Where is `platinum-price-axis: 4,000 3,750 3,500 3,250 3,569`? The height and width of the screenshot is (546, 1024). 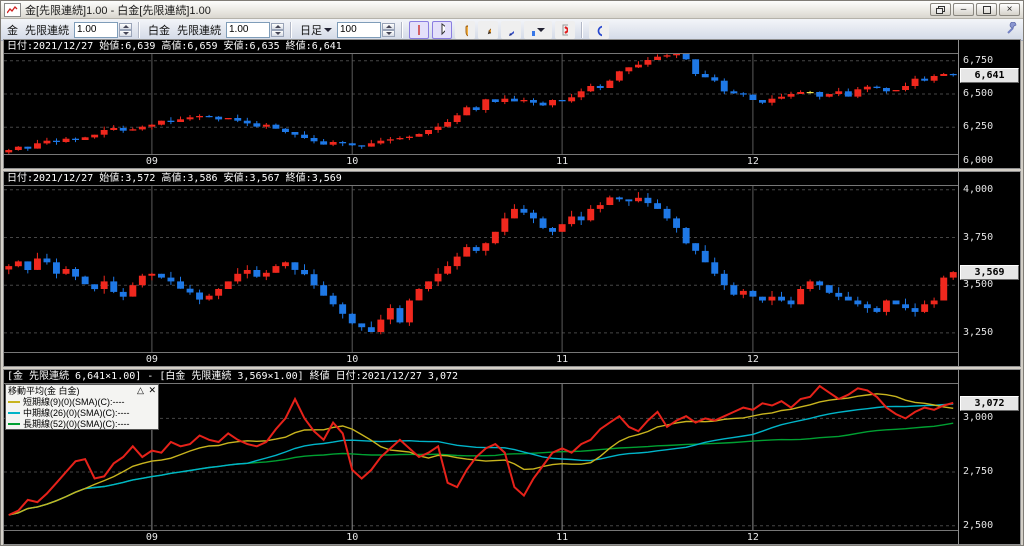
platinum-price-axis: 4,000 3,750 3,500 3,250 3,569 is located at coordinates (989, 269).